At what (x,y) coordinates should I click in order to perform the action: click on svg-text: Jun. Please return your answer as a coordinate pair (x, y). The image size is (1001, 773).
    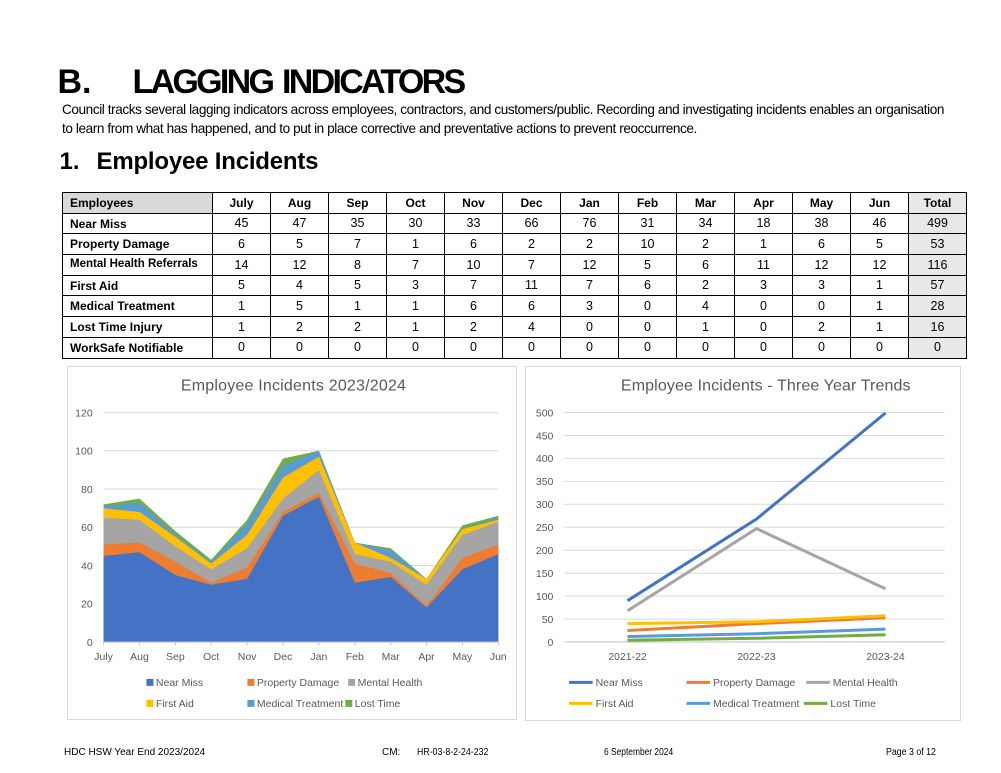
    Looking at the image, I should click on (498, 657).